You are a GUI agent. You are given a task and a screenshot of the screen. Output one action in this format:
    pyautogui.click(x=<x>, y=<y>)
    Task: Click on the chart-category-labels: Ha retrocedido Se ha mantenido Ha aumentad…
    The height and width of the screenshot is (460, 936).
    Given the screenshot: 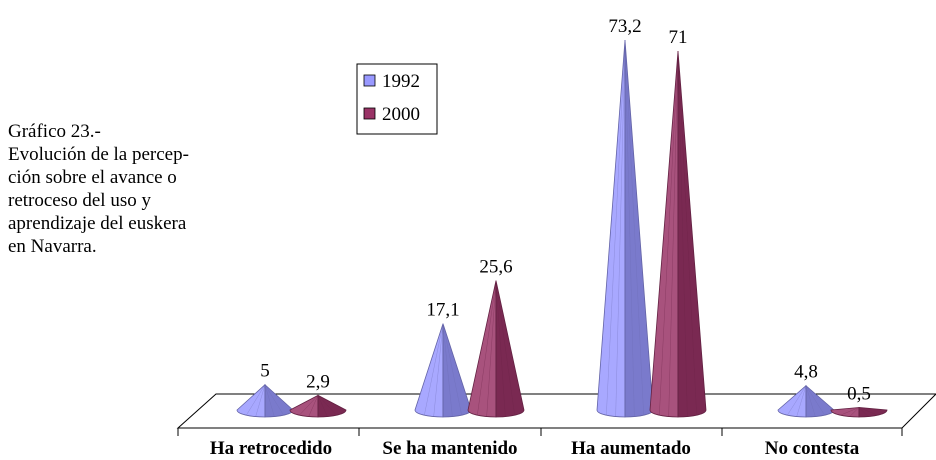 What is the action you would take?
    pyautogui.click(x=535, y=448)
    